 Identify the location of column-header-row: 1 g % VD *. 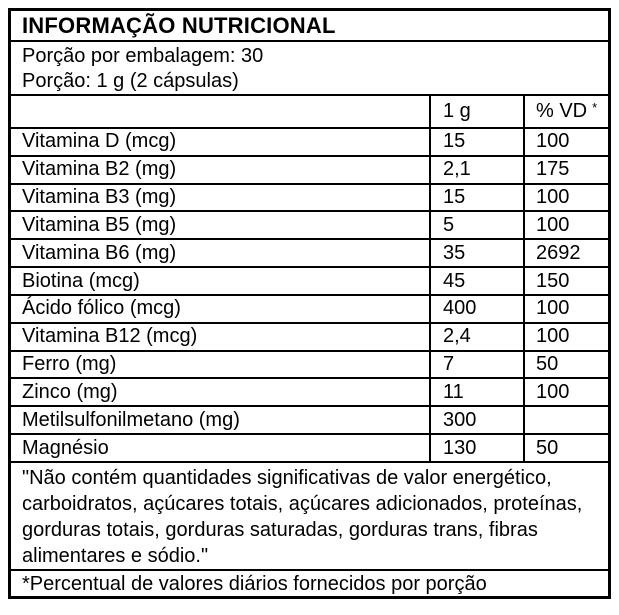
(309, 112).